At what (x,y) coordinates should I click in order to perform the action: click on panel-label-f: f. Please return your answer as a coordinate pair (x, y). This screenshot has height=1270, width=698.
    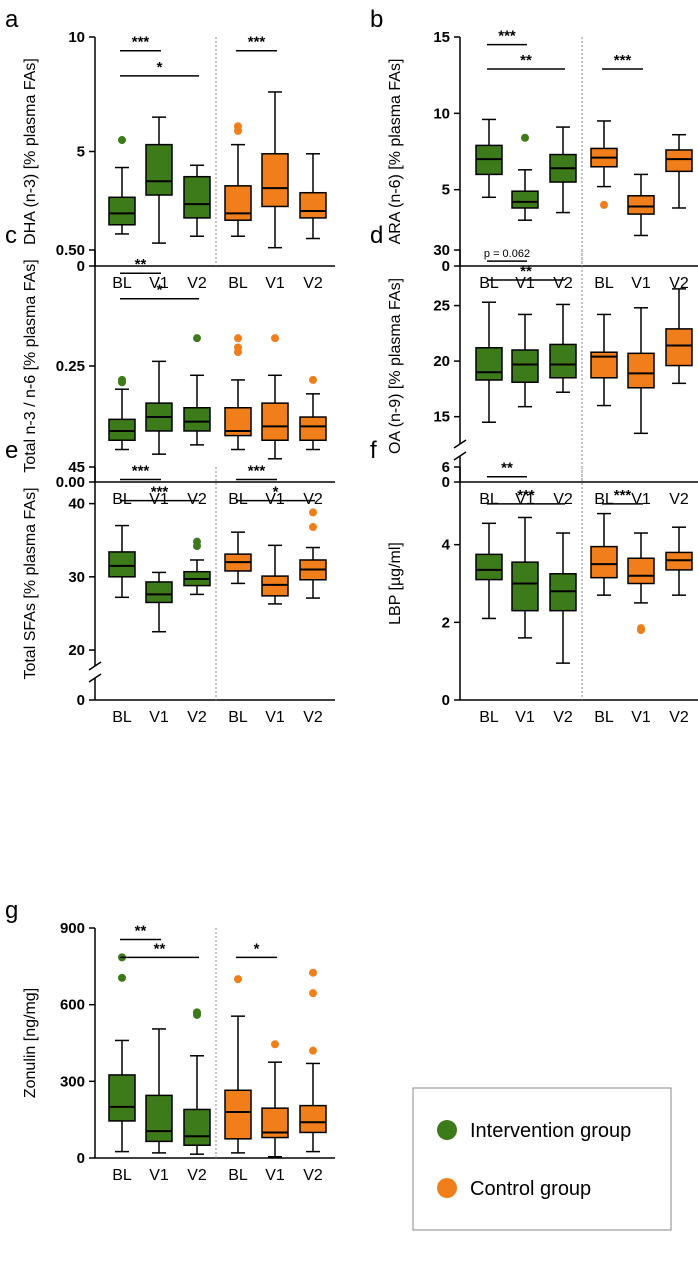
    Looking at the image, I should click on (373, 450).